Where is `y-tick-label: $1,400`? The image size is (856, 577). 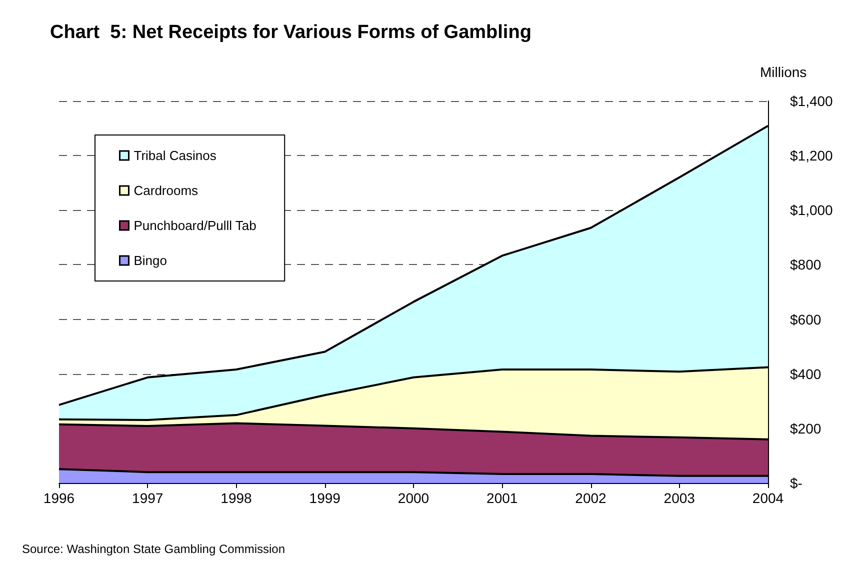
y-tick-label: $1,400 is located at coordinates (812, 101).